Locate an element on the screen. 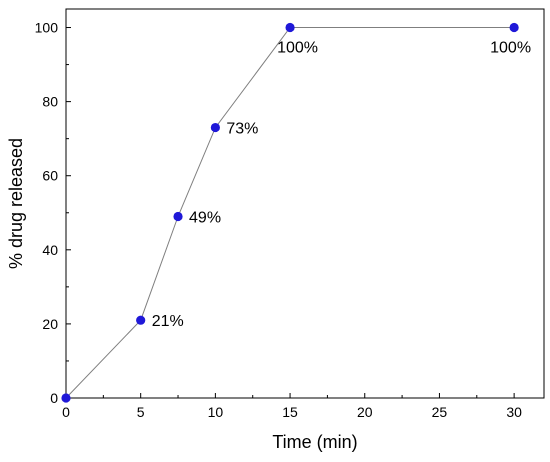 This screenshot has width=550, height=462. x-tick-label: 10 is located at coordinates (216, 412).